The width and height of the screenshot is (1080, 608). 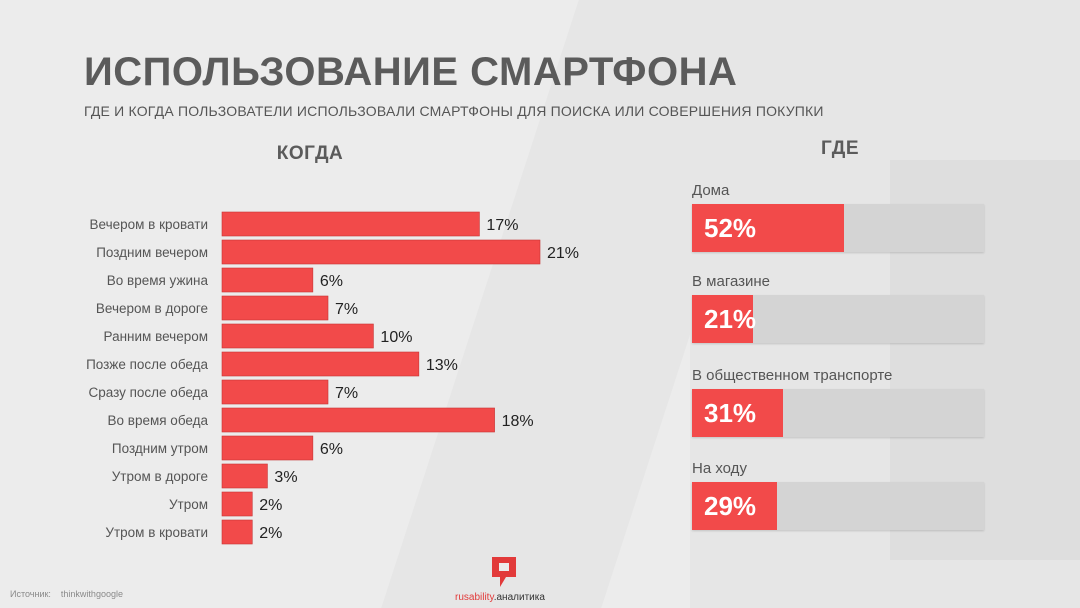 I want to click on when-category-label: Вечером в дороге, so click(x=152, y=308).